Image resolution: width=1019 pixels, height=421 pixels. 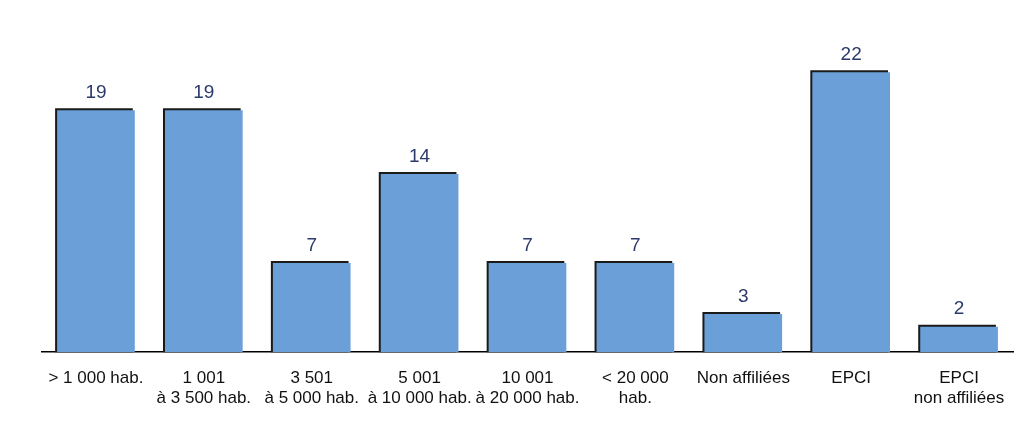 I want to click on x-tick-label: EPCI, so click(x=851, y=378).